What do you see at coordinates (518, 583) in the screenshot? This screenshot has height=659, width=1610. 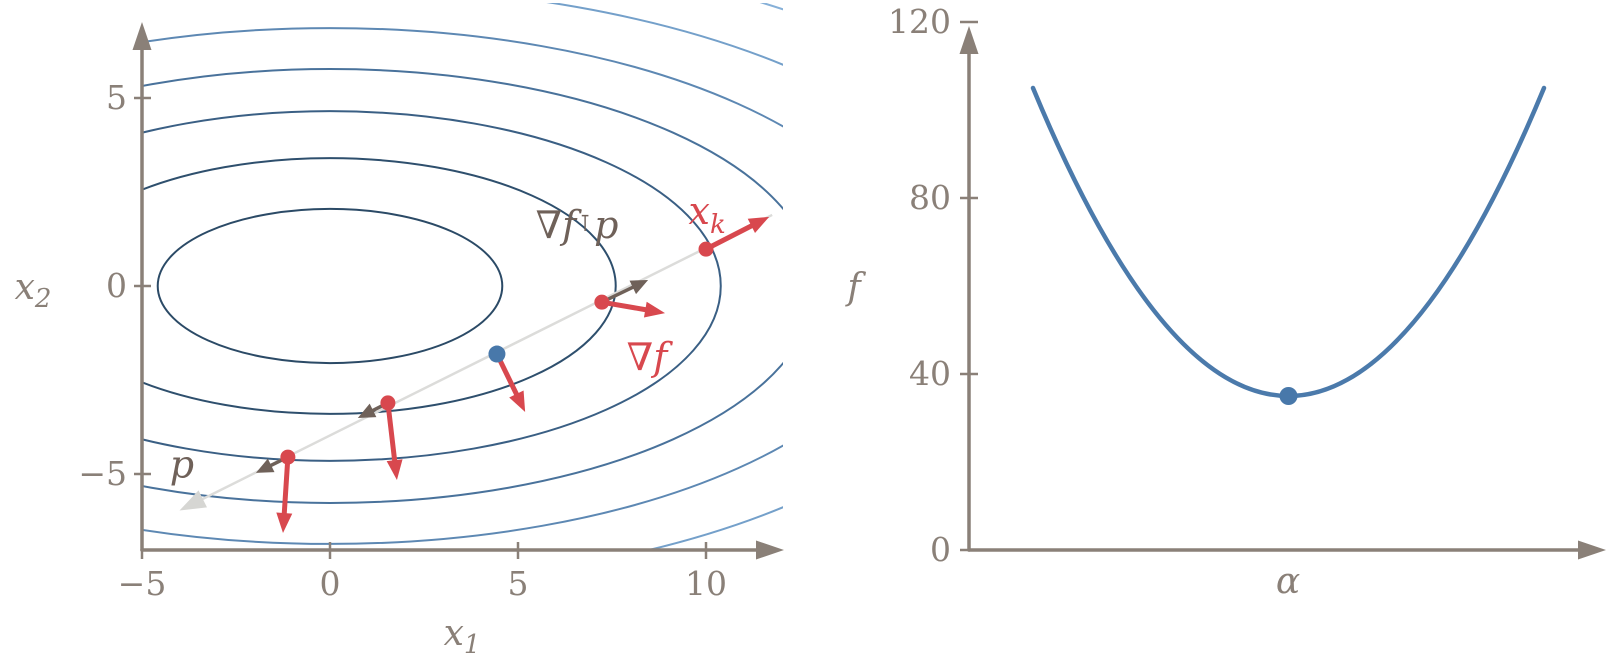 I see `x-tick-label: 5` at bounding box center [518, 583].